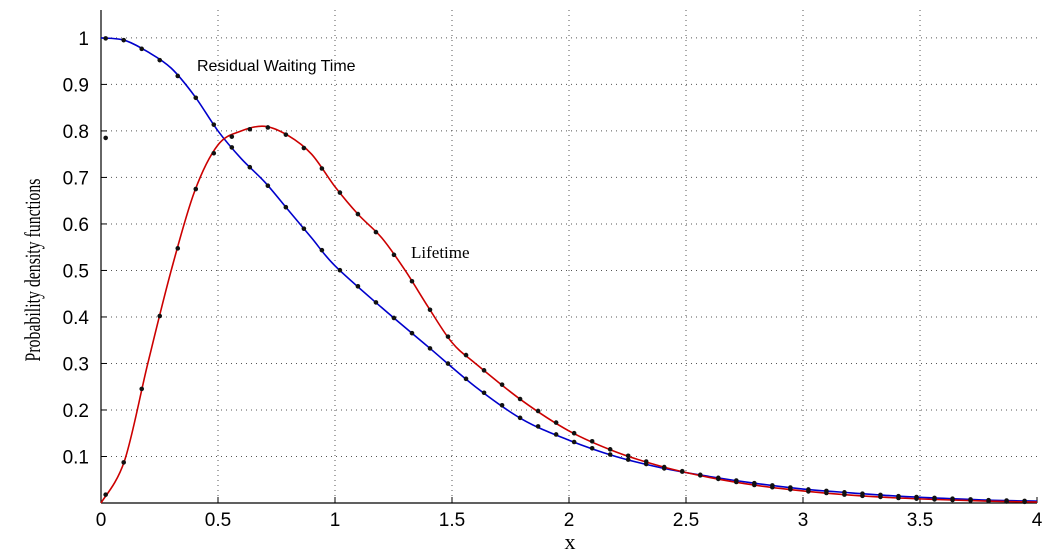 The width and height of the screenshot is (1050, 551). I want to click on stray-data-point, so click(105, 138).